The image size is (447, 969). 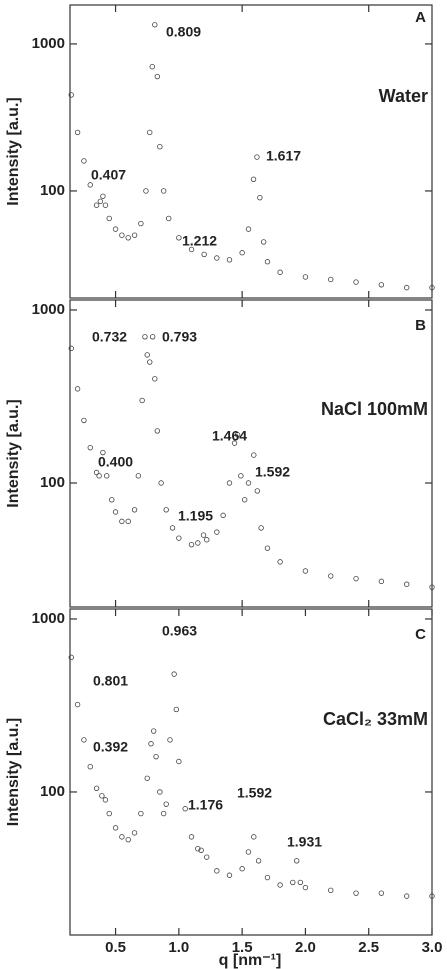 I want to click on peak-label: 1.464, so click(x=229, y=436).